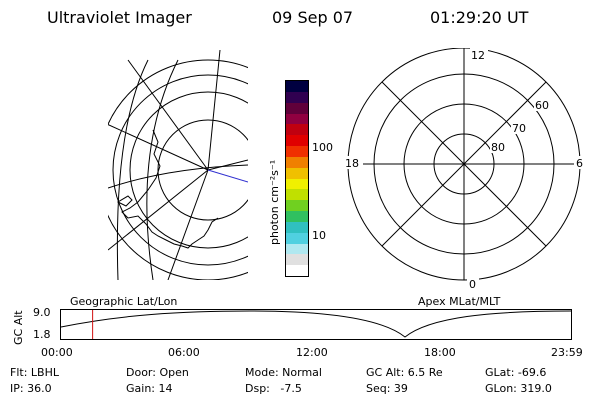 This screenshot has height=400, width=600. Describe the element at coordinates (387, 388) in the screenshot. I see `seq-status: Seq: 39` at that location.